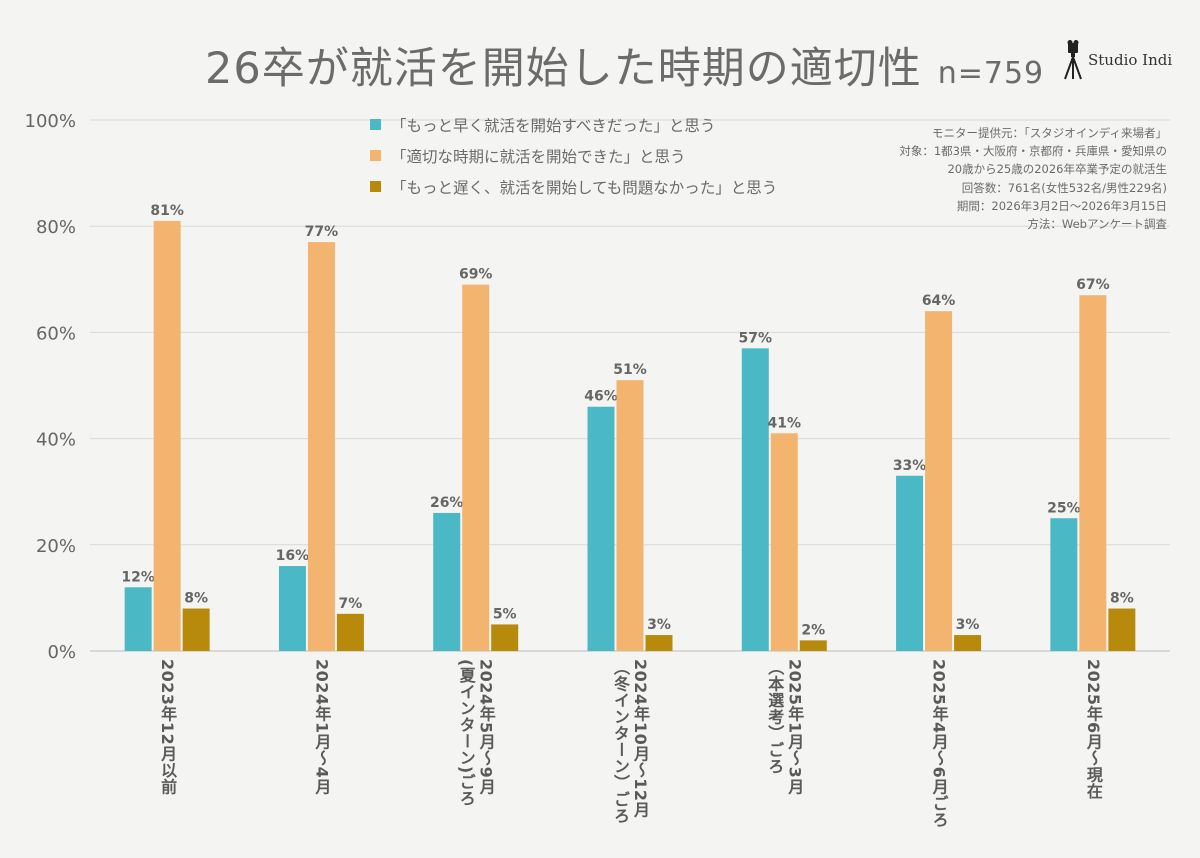 The height and width of the screenshot is (858, 1200). I want to click on data-label: 67%, so click(1093, 285).